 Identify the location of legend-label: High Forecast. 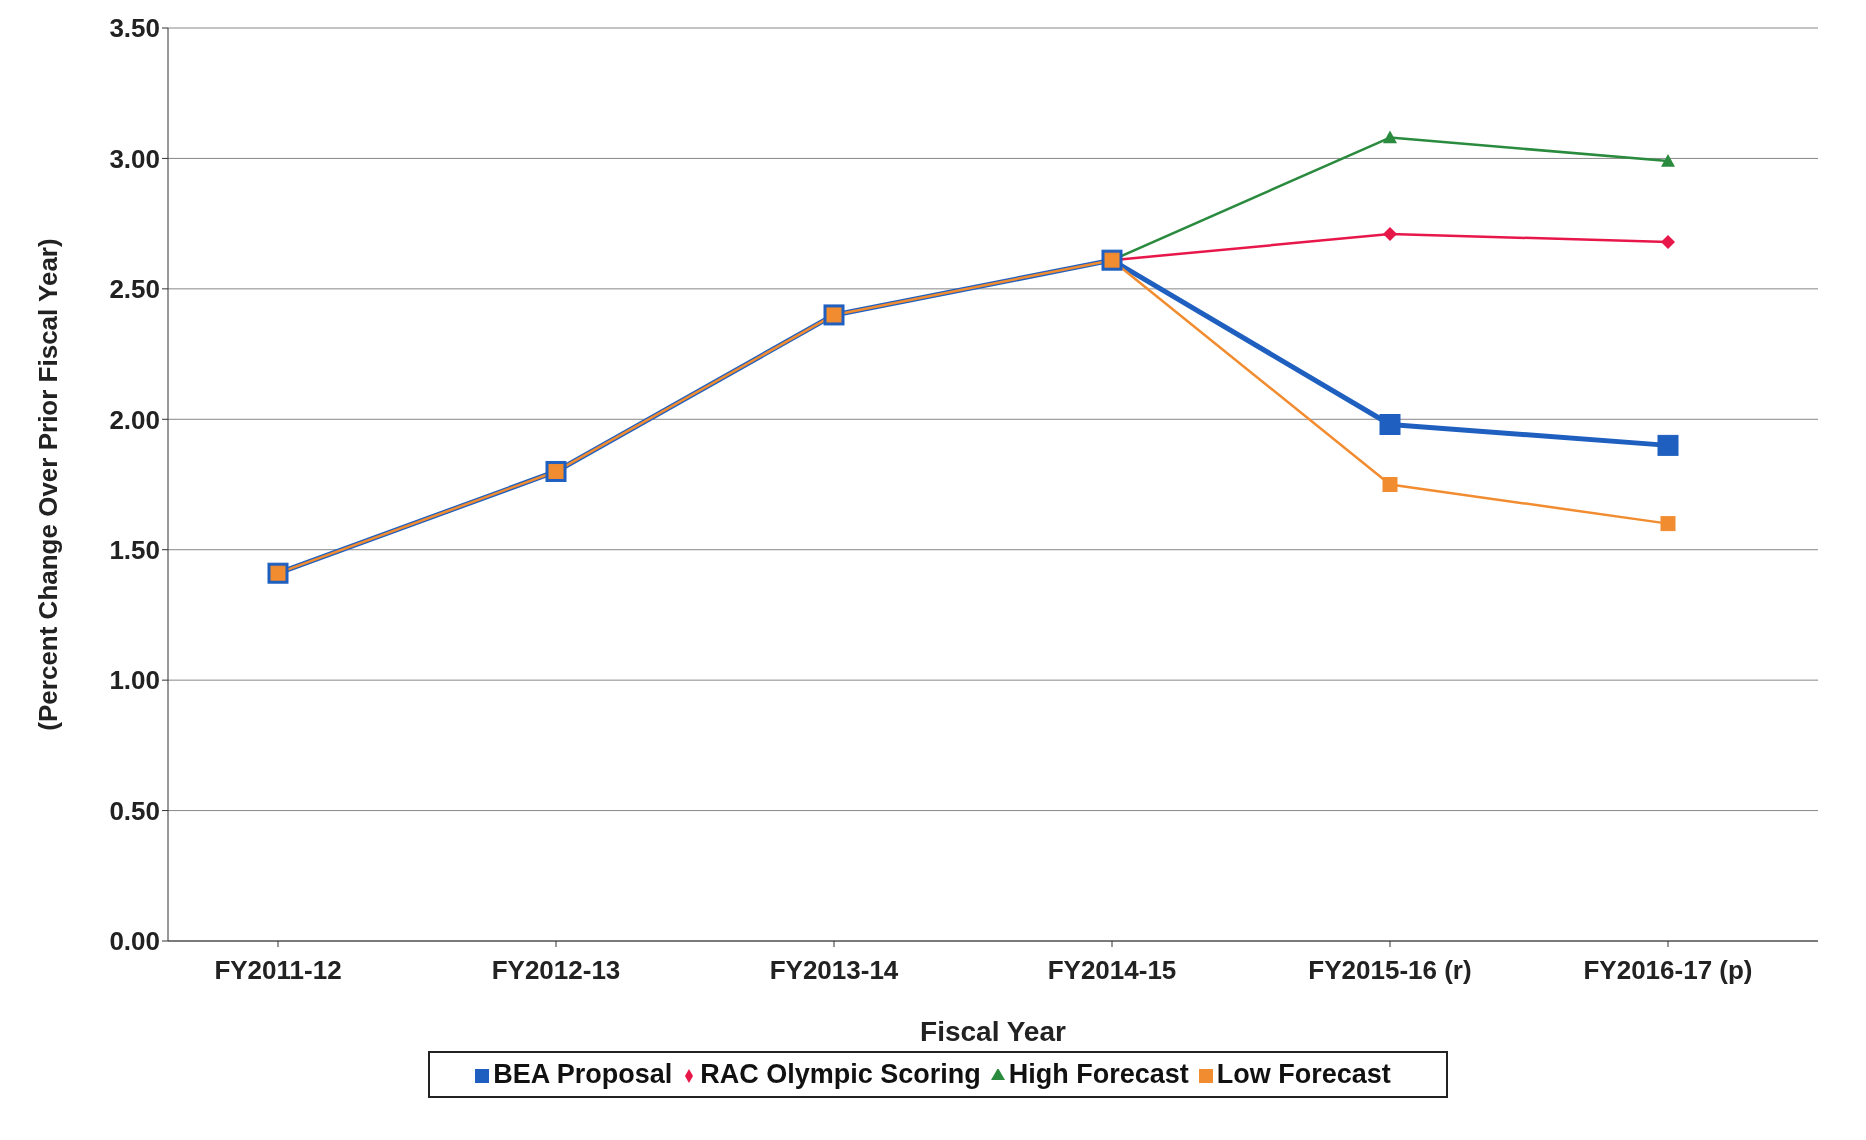
(1098, 1074).